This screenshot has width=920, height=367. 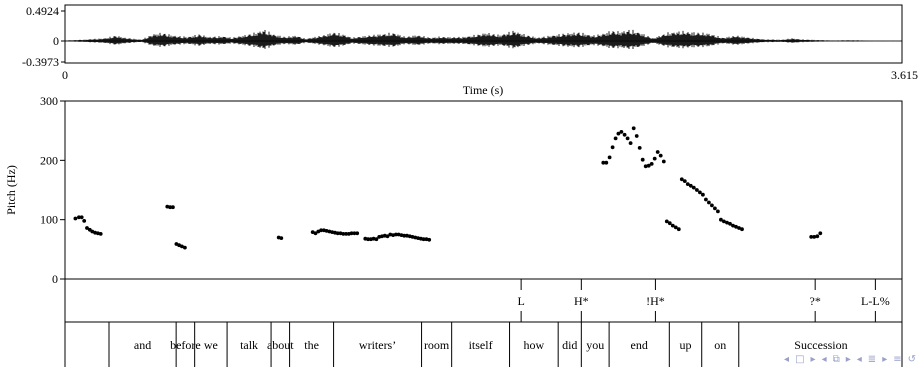 I want to click on pitch-ytick-label: 200, so click(x=49, y=160).